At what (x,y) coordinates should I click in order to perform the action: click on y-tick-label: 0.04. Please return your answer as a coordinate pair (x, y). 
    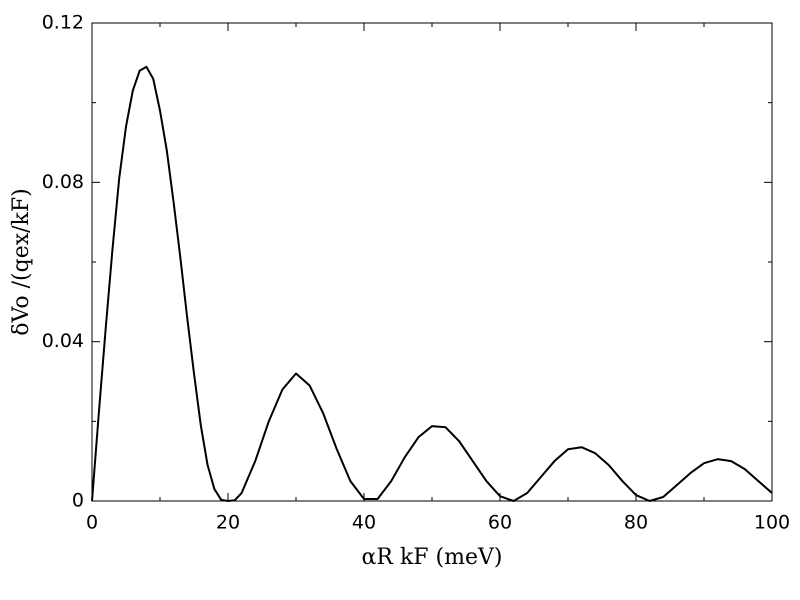
    Looking at the image, I should click on (63, 341).